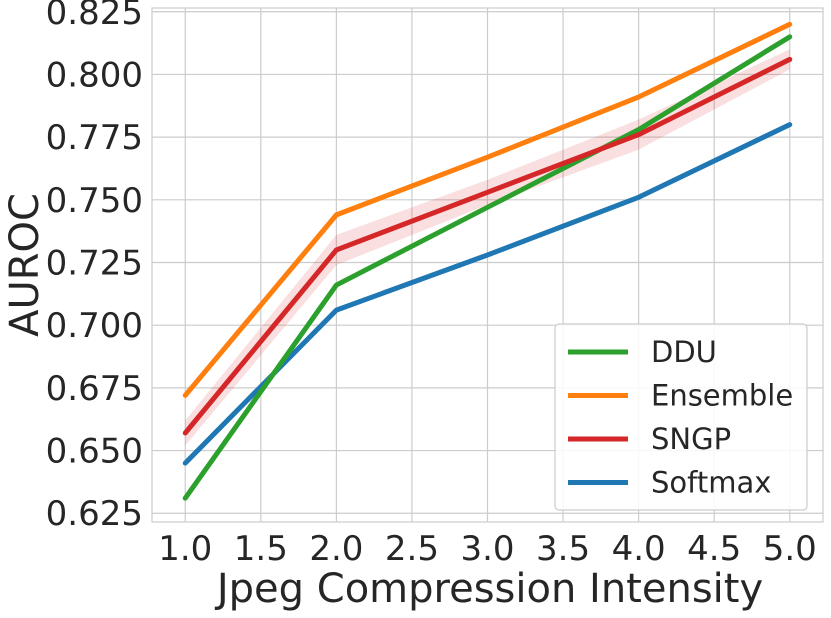  What do you see at coordinates (684, 352) in the screenshot?
I see `ddu-legend-label: DDU` at bounding box center [684, 352].